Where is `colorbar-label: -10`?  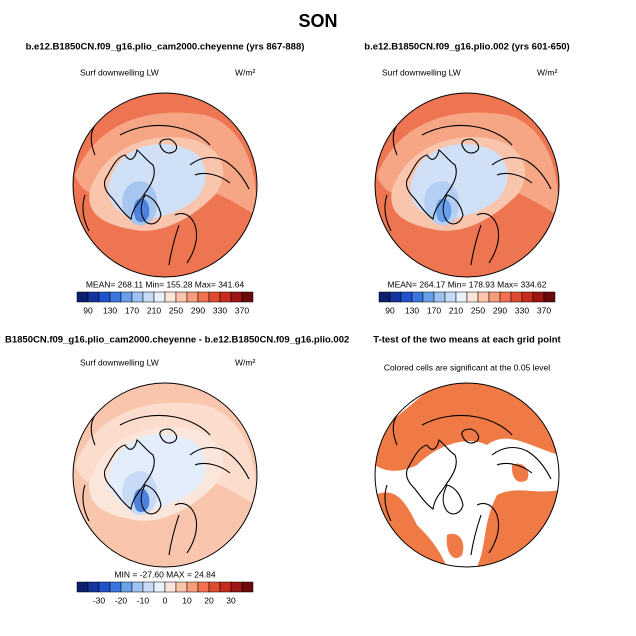
colorbar-label: -10 is located at coordinates (143, 600).